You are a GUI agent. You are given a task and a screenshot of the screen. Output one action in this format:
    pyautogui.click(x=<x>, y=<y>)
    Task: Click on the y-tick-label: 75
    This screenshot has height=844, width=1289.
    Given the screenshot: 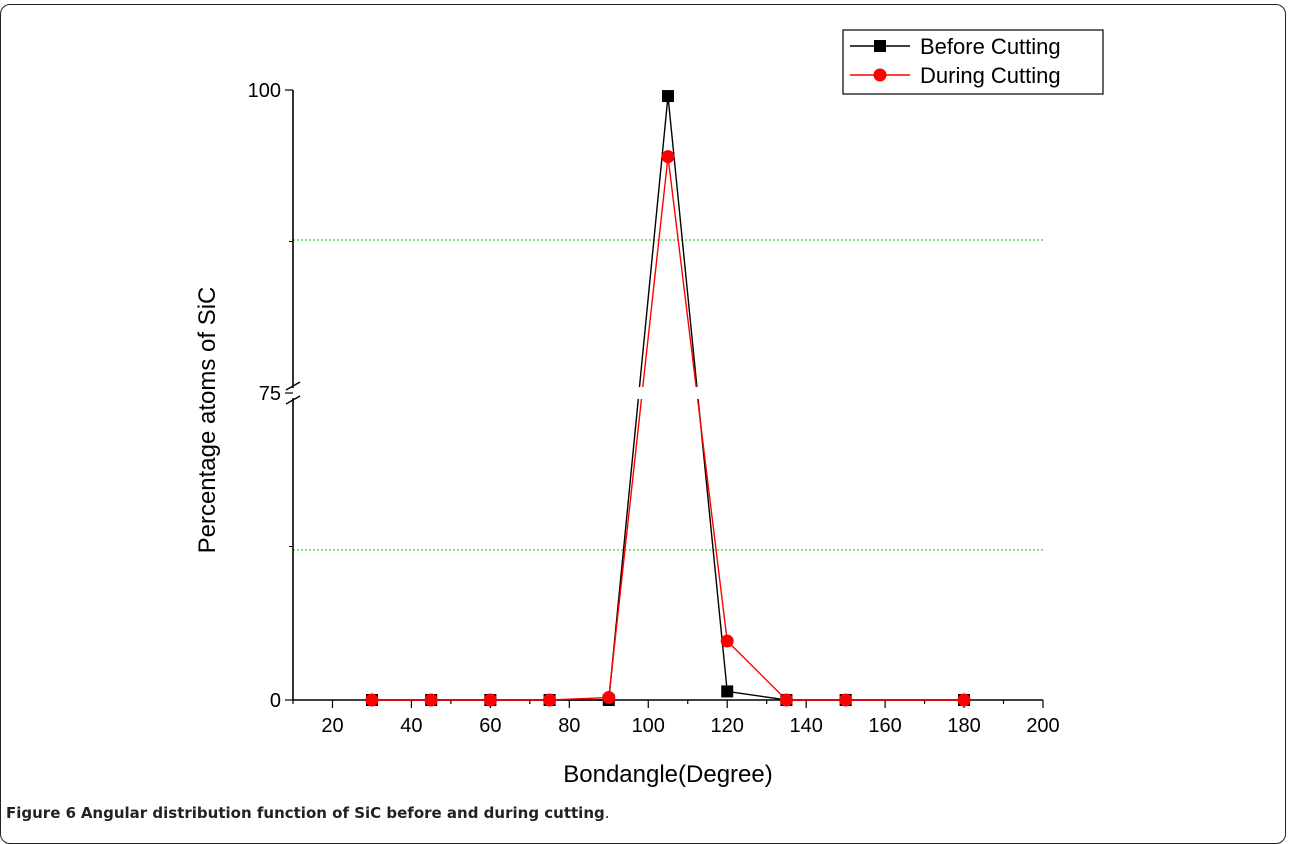 What is the action you would take?
    pyautogui.click(x=270, y=394)
    